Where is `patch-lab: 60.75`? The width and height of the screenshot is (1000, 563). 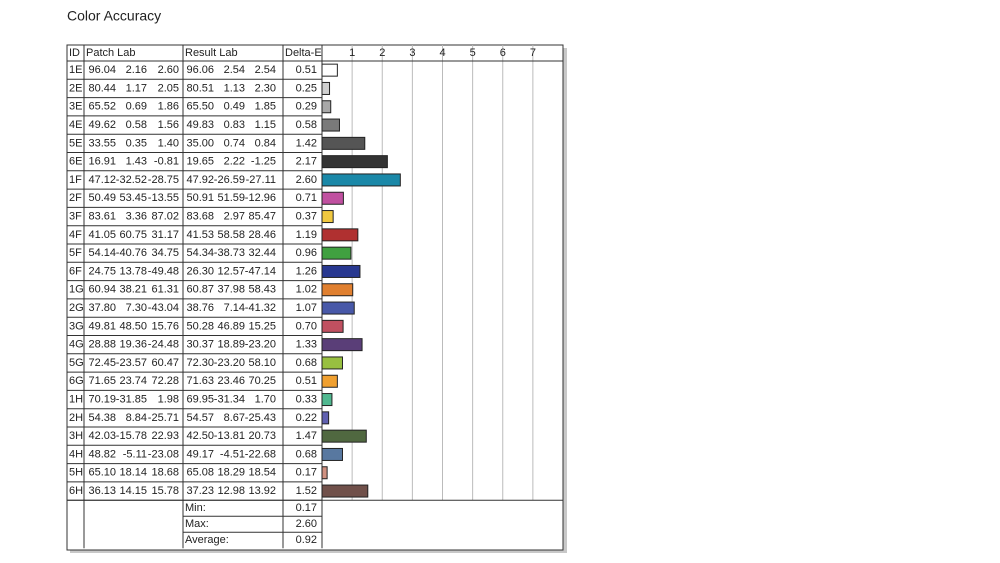 patch-lab: 60.75 is located at coordinates (133, 235).